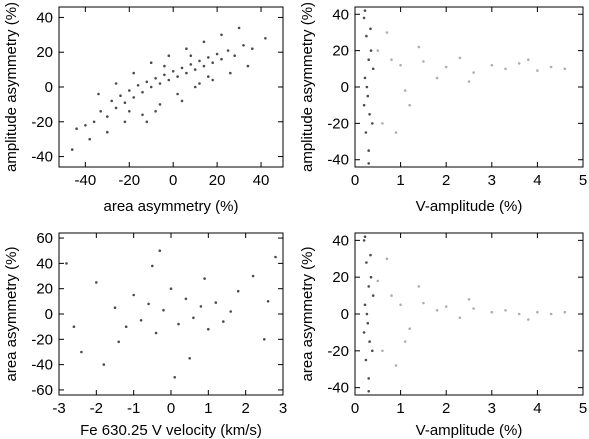 The image size is (589, 439). Describe the element at coordinates (261, 180) in the screenshot. I see `xtick-label-tl-4: 40` at that location.